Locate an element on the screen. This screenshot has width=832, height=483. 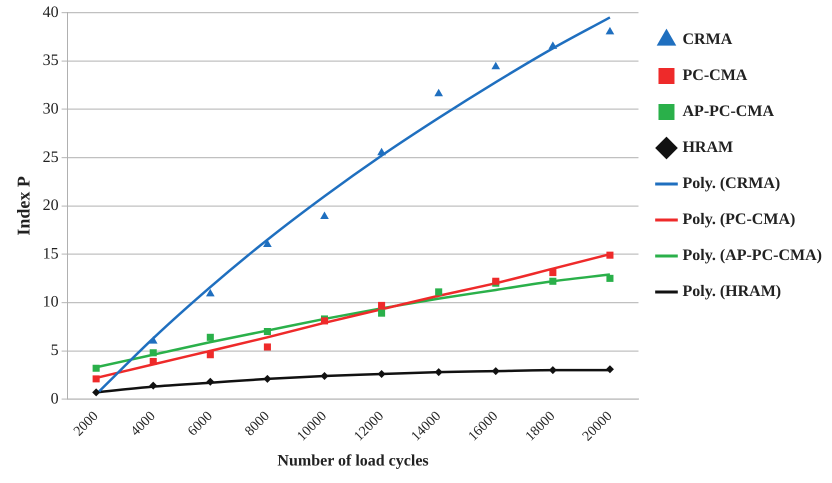
x-tick-label: 4000 is located at coordinates (143, 424).